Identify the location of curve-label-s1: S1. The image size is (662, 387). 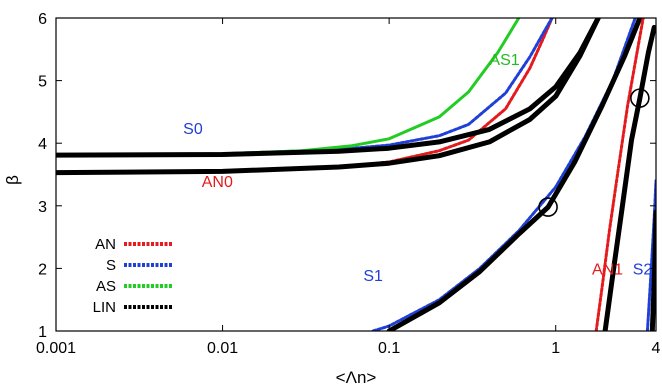
(373, 276).